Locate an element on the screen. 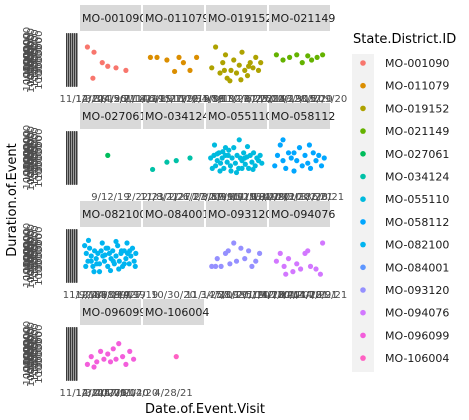 The image size is (469, 420). x-tick-label: 3/2/21 is located at coordinates (317, 197).